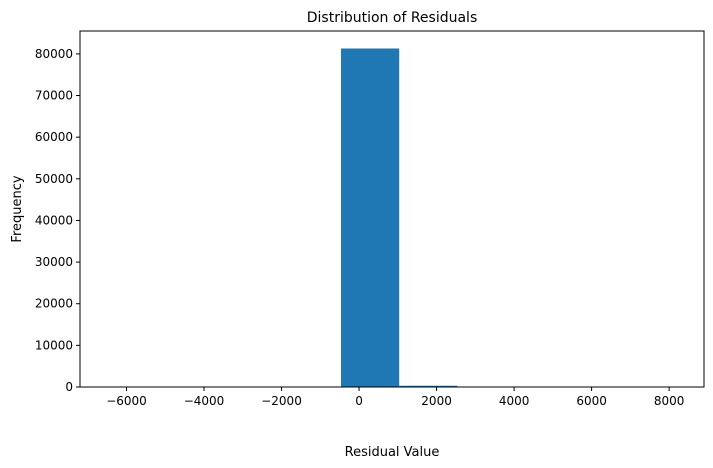 The image size is (713, 468). I want to click on x-tick-label: 6000, so click(591, 401).